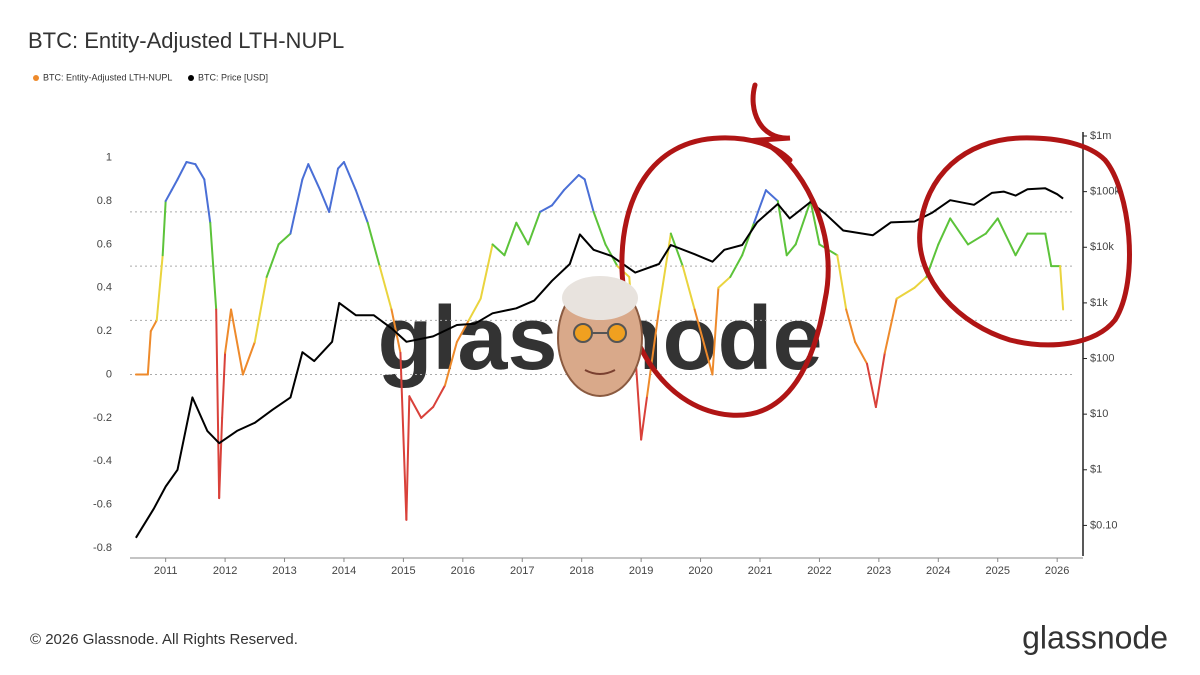 The image size is (1200, 675). What do you see at coordinates (1105, 192) in the screenshot?
I see `y2-tick-label: $100k` at bounding box center [1105, 192].